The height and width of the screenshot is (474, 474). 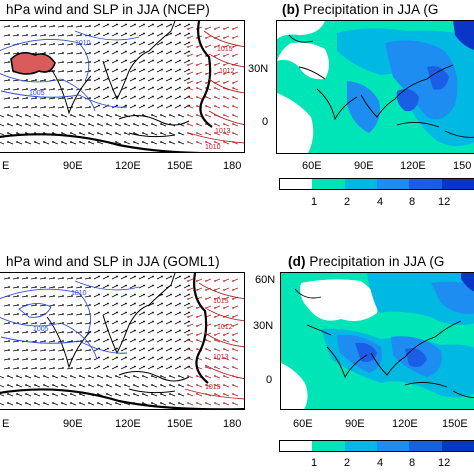 I want to click on panel-b-plot, so click(x=375, y=87).